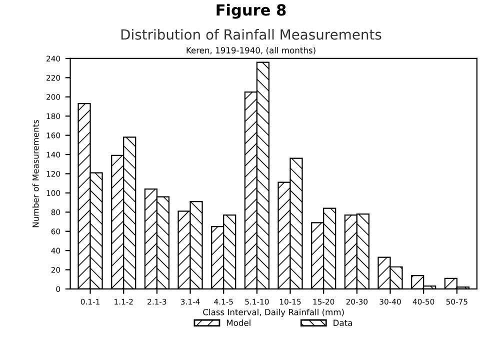  I want to click on legend-label: Data, so click(343, 323).